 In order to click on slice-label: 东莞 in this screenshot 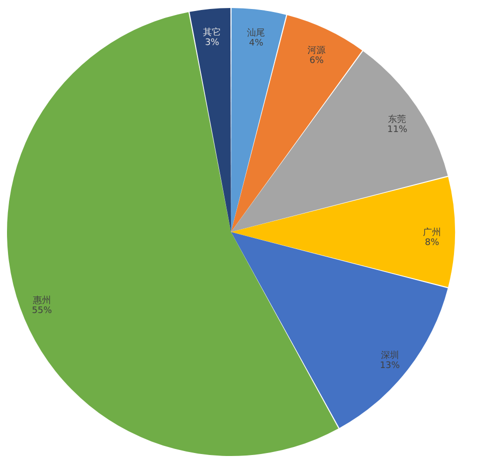, I will do `click(397, 120)`.